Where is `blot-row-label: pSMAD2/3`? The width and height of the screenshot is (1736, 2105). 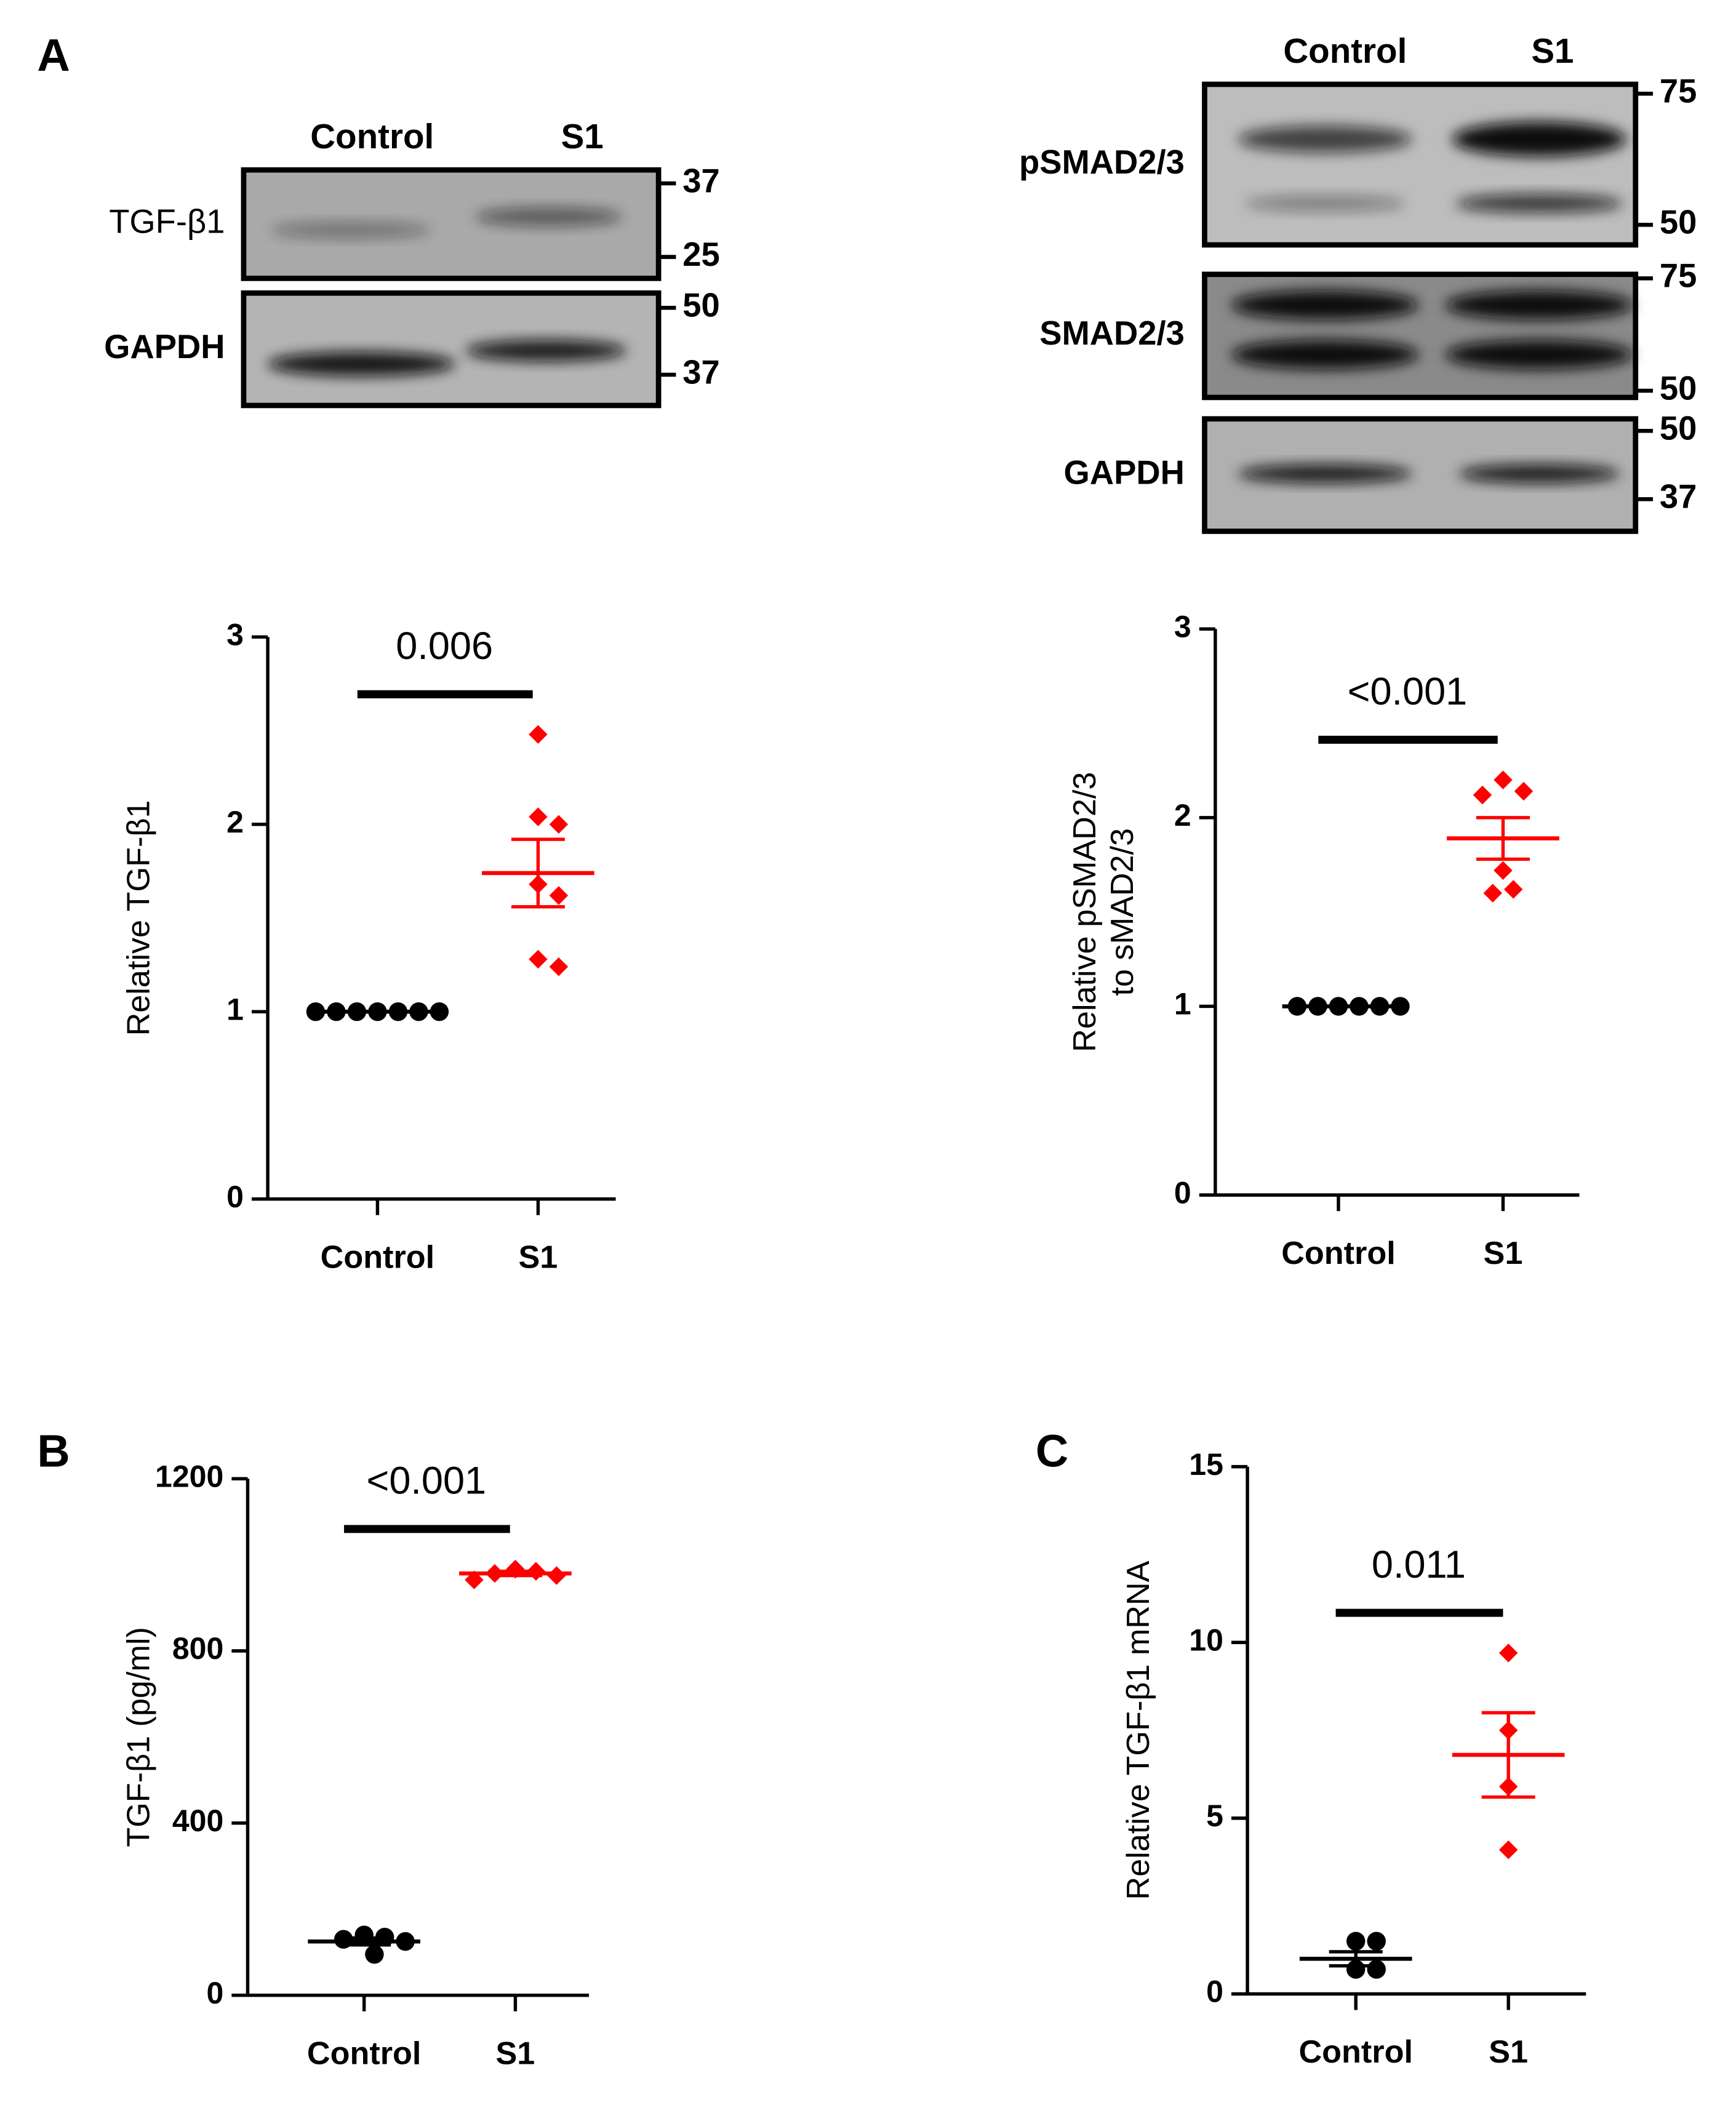
blot-row-label: pSMAD2/3 is located at coordinates (1102, 162).